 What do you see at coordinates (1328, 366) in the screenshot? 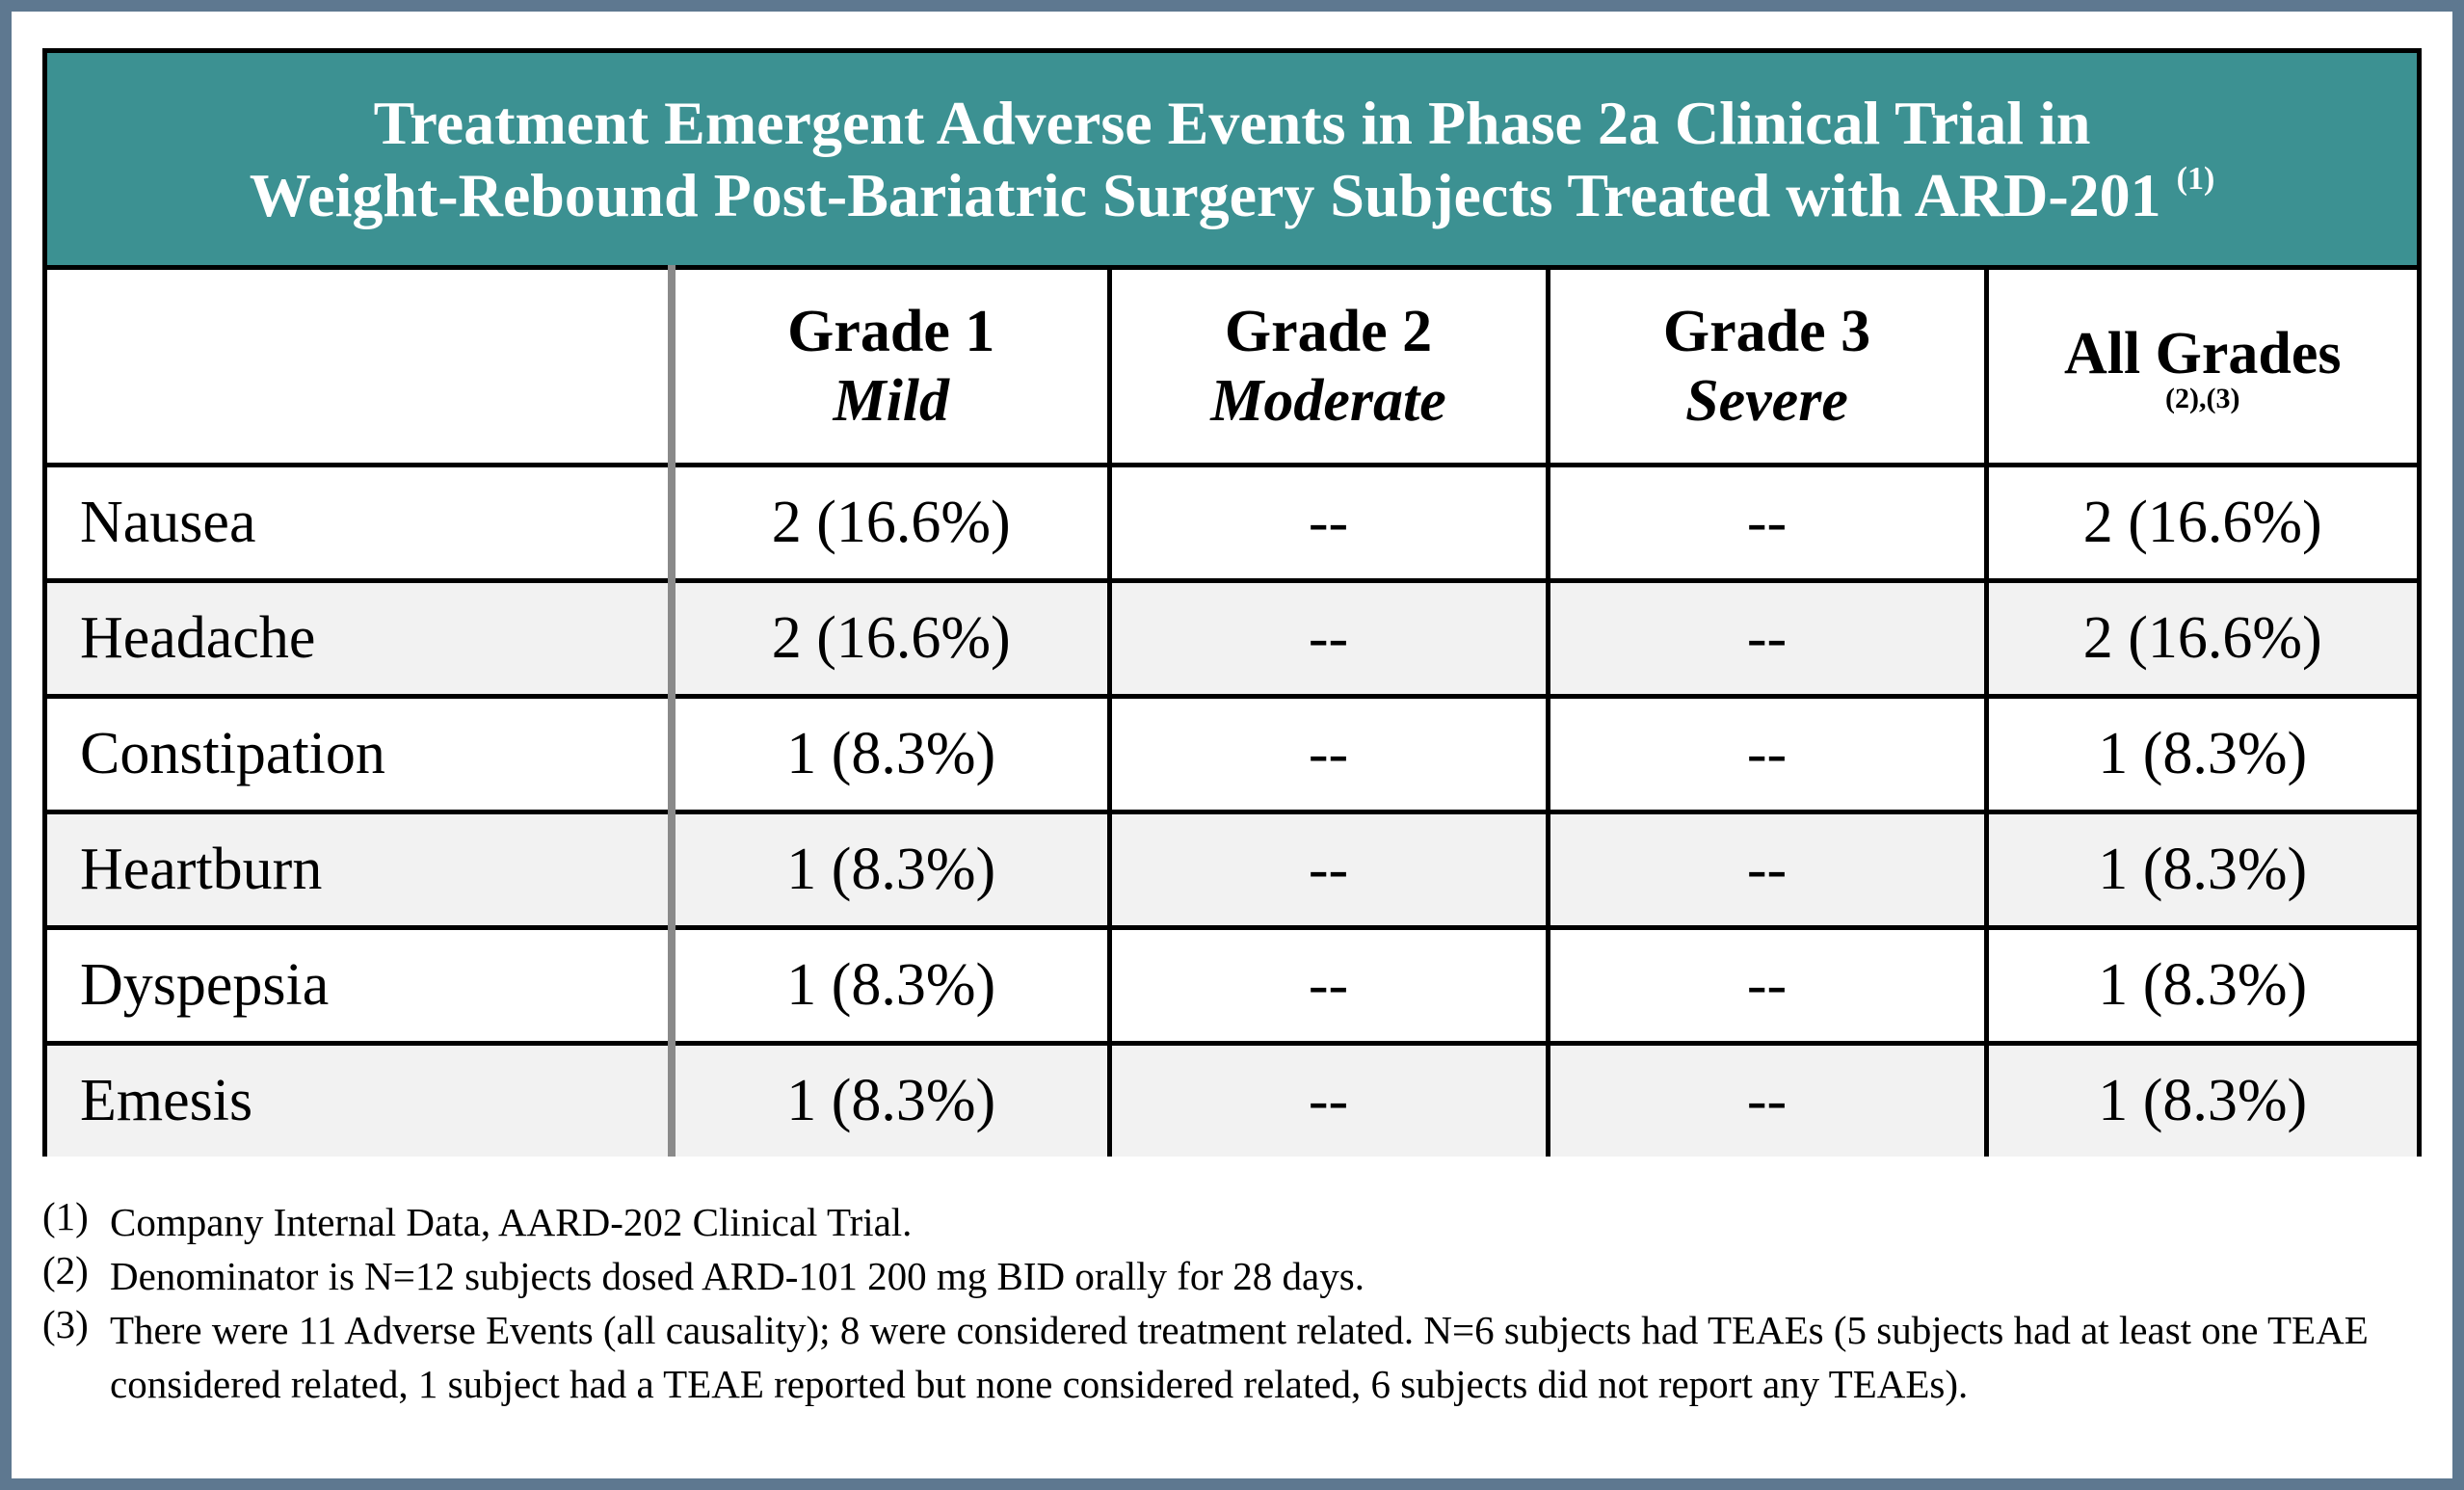
I see `header-grade-2: Grade 2 Moderate` at bounding box center [1328, 366].